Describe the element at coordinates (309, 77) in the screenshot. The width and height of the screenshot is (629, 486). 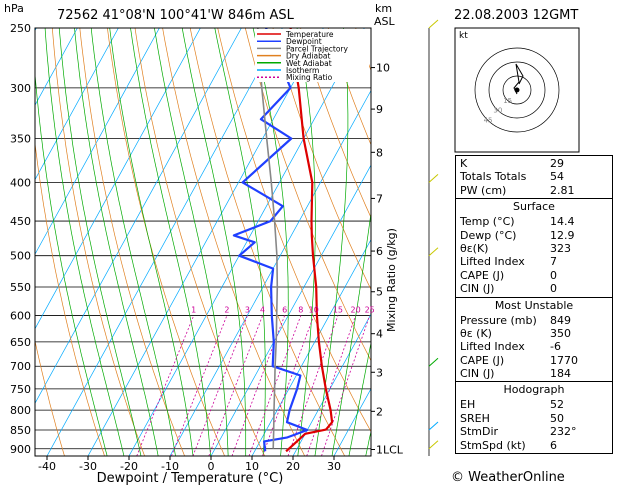
I see `legend-label: Mixing Ratio` at that location.